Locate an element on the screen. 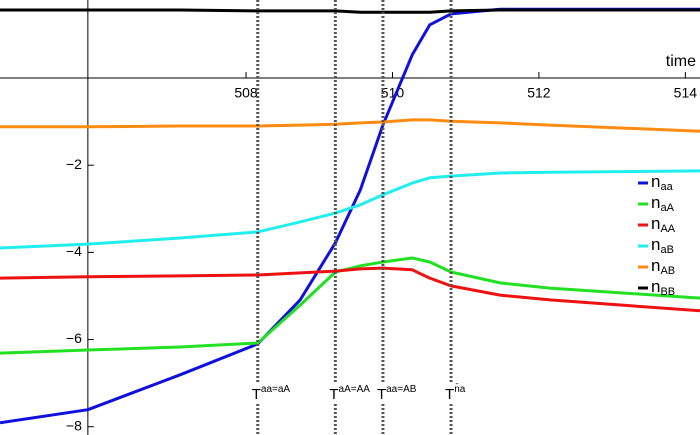 The image size is (700, 435). legend-label: nAA is located at coordinates (663, 224).